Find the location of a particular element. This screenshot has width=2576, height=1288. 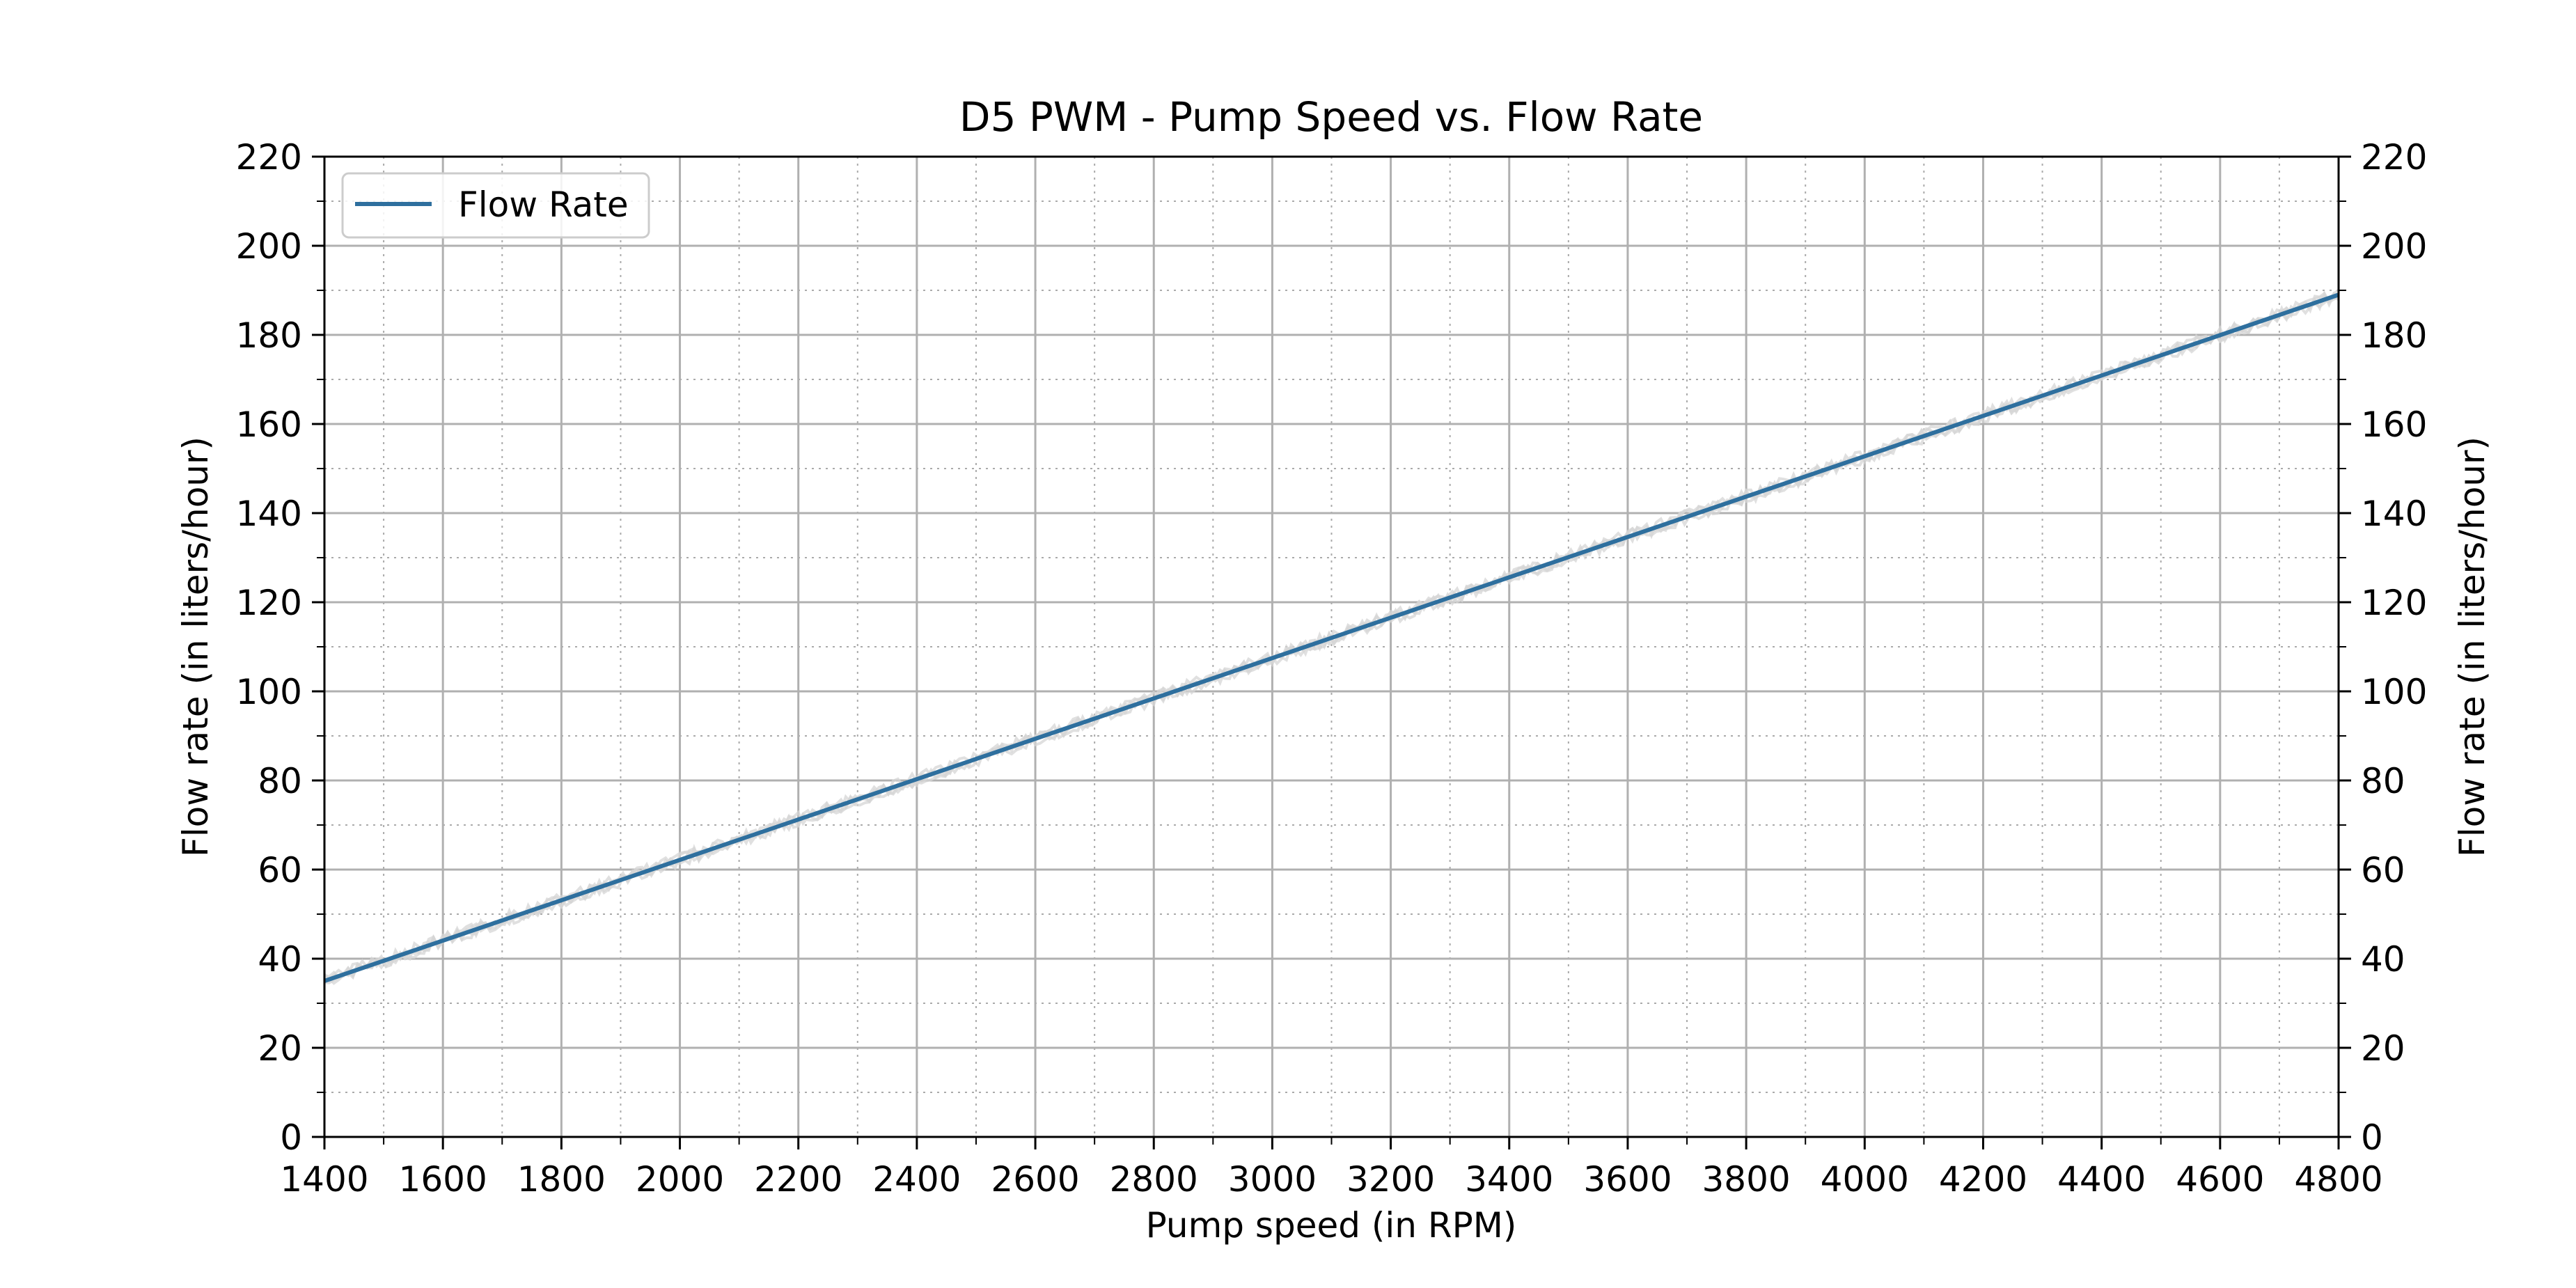

y-tick-labels-right: 0 20 40 60 80 100 120 140 160 180 200 220 is located at coordinates (2394, 647).